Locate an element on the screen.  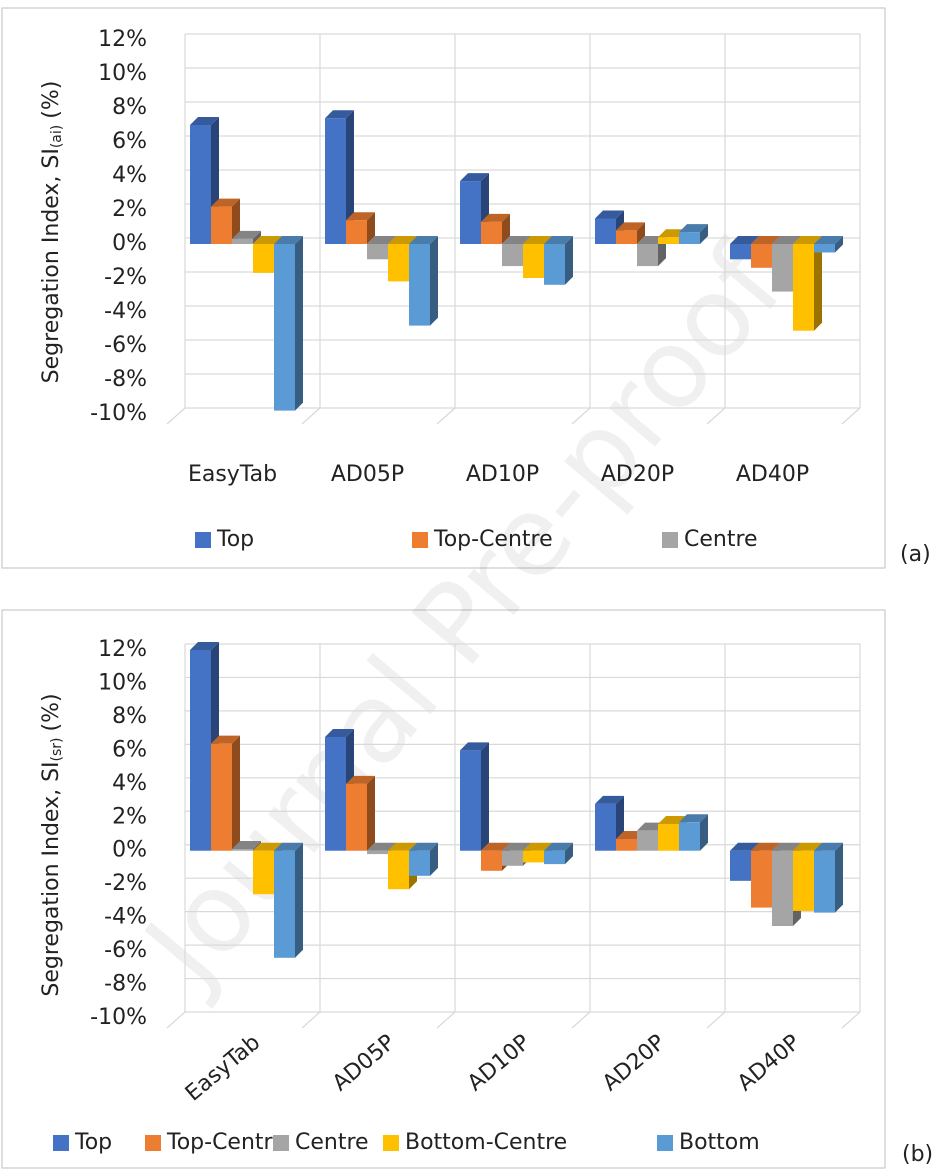
y-tick-label: 2% is located at coordinates (129, 209).